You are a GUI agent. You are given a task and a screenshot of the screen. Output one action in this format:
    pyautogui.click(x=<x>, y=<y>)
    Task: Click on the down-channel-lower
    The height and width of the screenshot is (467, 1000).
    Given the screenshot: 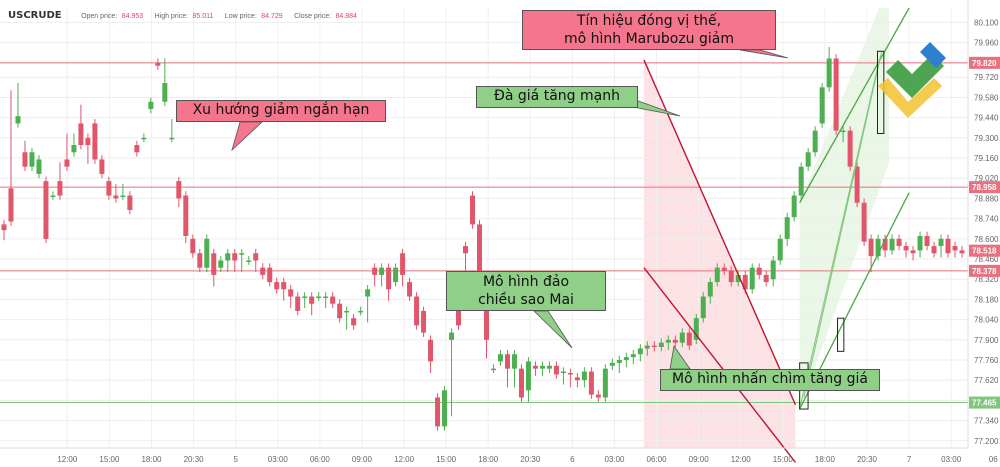 What is the action you would take?
    pyautogui.click(x=719, y=365)
    